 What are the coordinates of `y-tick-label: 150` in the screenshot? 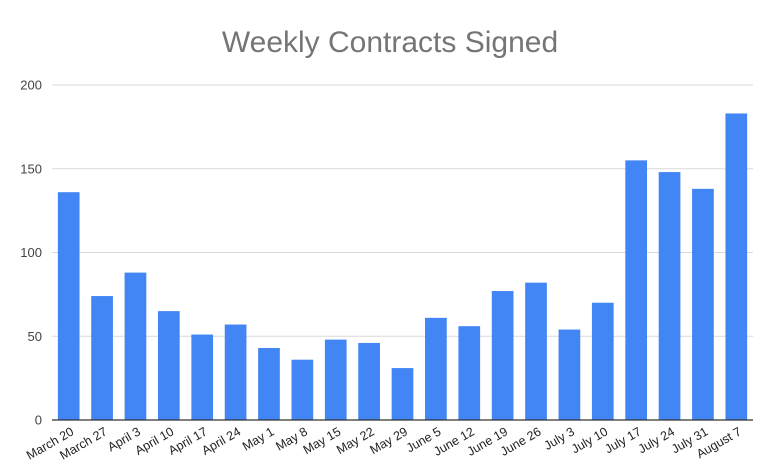 It's located at (31, 168).